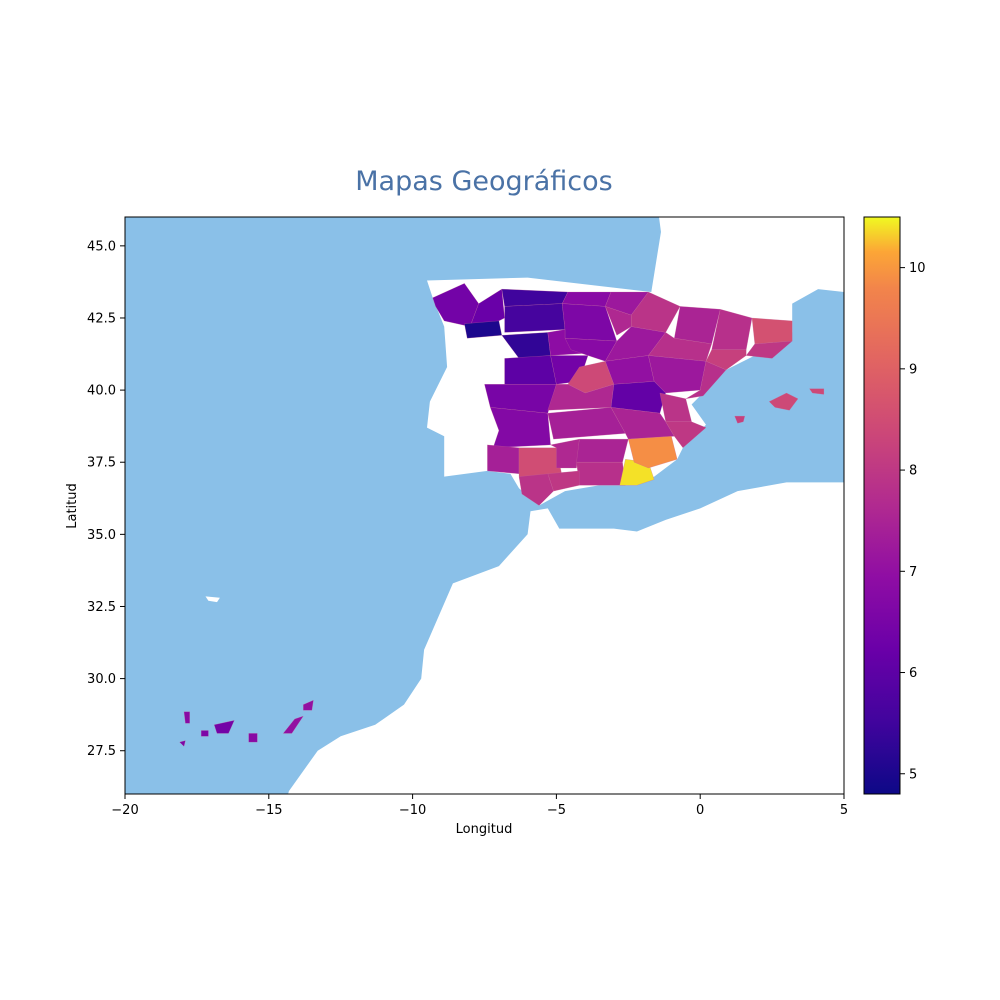 This screenshot has height=1000, width=1000. What do you see at coordinates (564, 453) in the screenshot?
I see `region-cordoba` at bounding box center [564, 453].